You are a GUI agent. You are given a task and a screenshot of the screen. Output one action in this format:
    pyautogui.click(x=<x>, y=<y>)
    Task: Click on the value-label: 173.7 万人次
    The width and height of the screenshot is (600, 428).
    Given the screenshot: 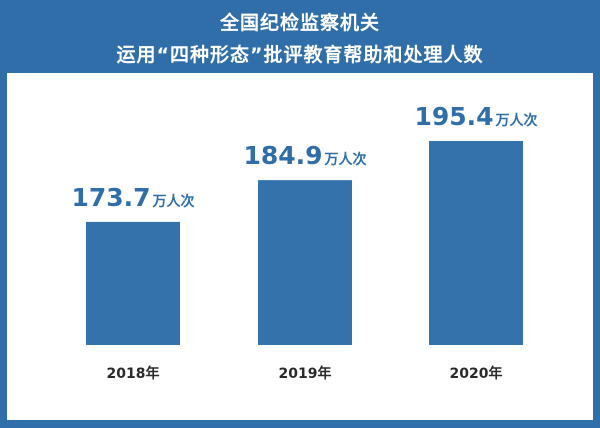 What is the action you would take?
    pyautogui.click(x=132, y=197)
    